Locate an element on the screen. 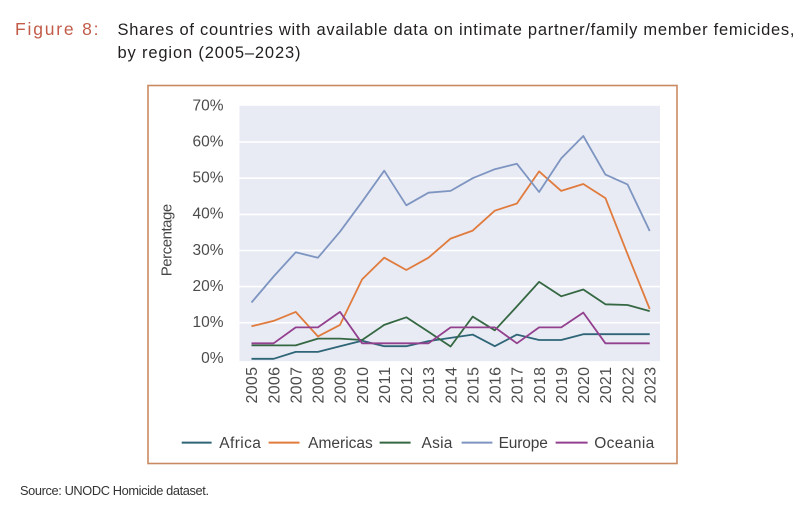 The image size is (811, 506). svg-text: 2021 is located at coordinates (606, 385).